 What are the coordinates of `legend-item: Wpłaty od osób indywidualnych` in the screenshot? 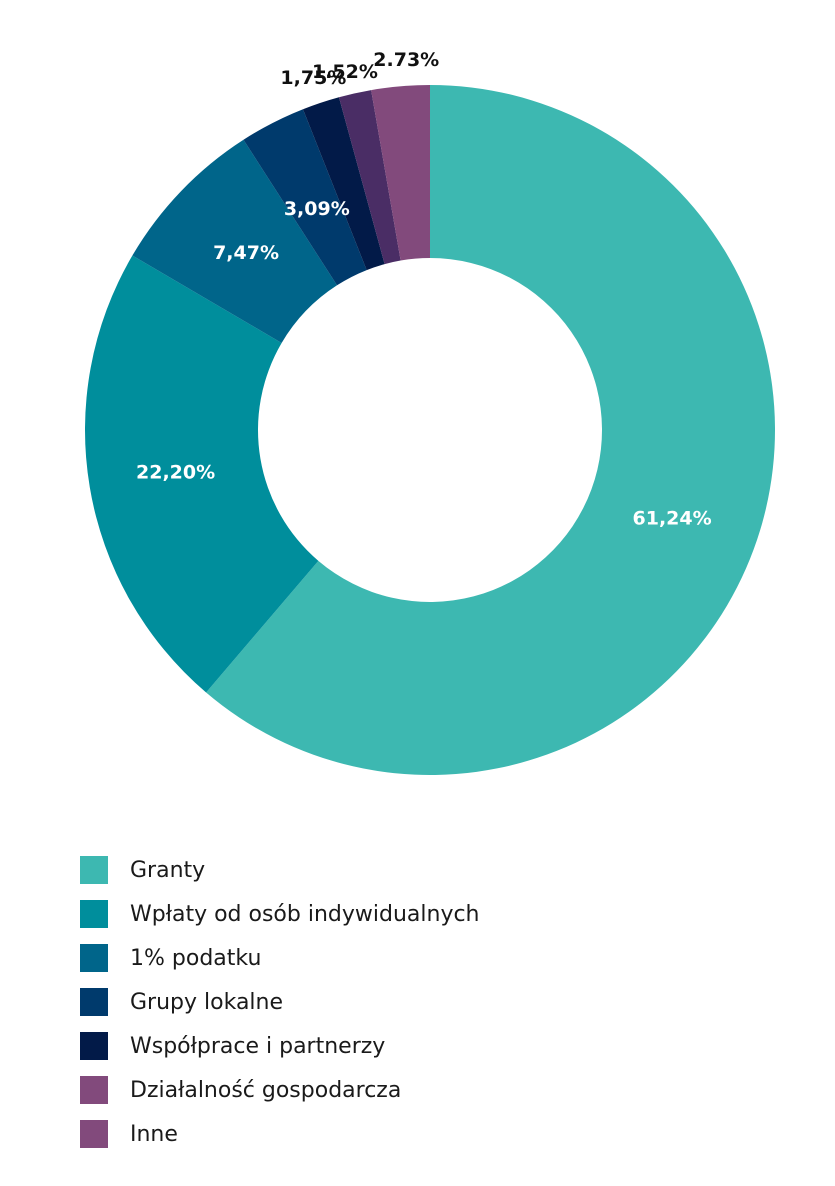 It's located at (280, 914).